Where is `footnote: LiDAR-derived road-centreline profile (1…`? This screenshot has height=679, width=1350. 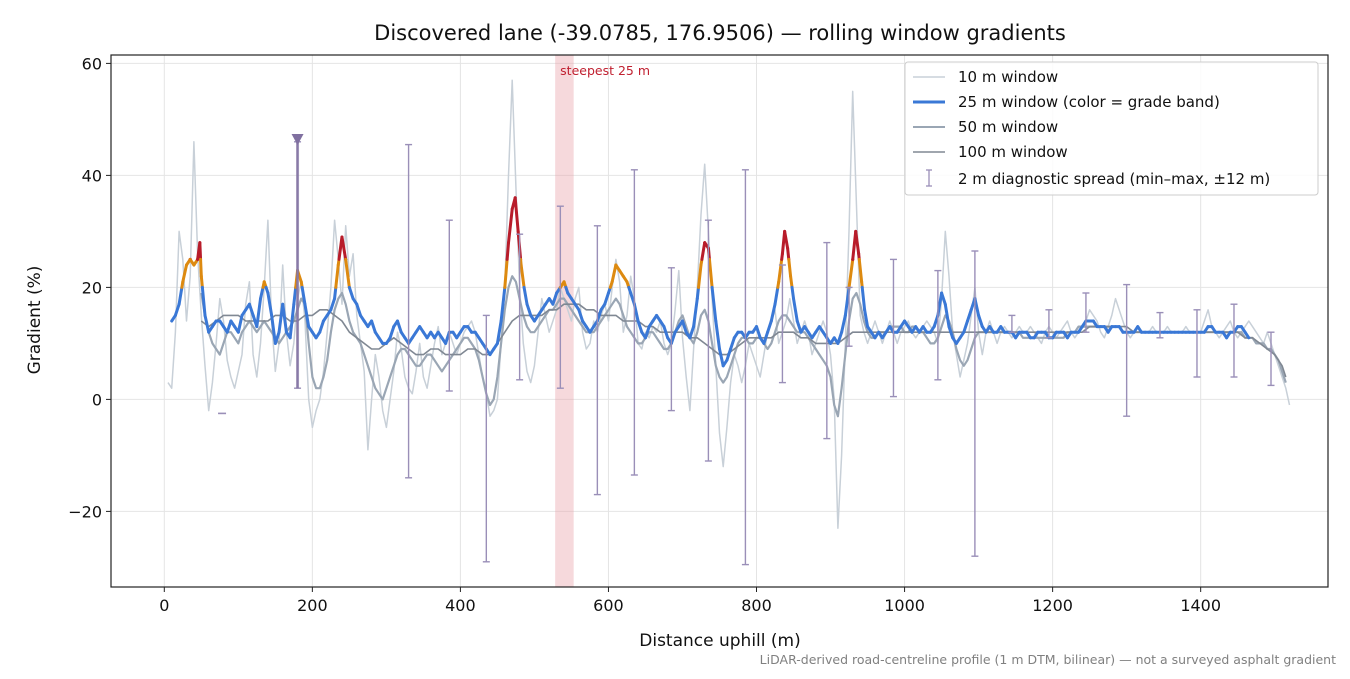
footnote: LiDAR-derived road-centreline profile (1… is located at coordinates (1048, 659).